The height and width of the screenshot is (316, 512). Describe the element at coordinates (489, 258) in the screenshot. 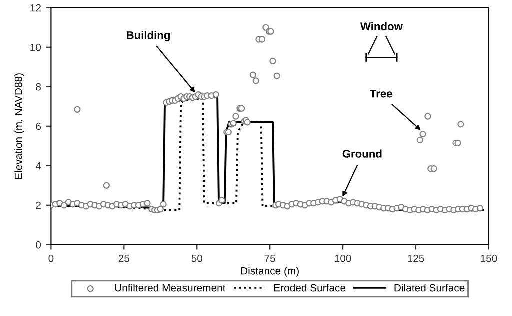

I see `x-tick-label: 150` at that location.